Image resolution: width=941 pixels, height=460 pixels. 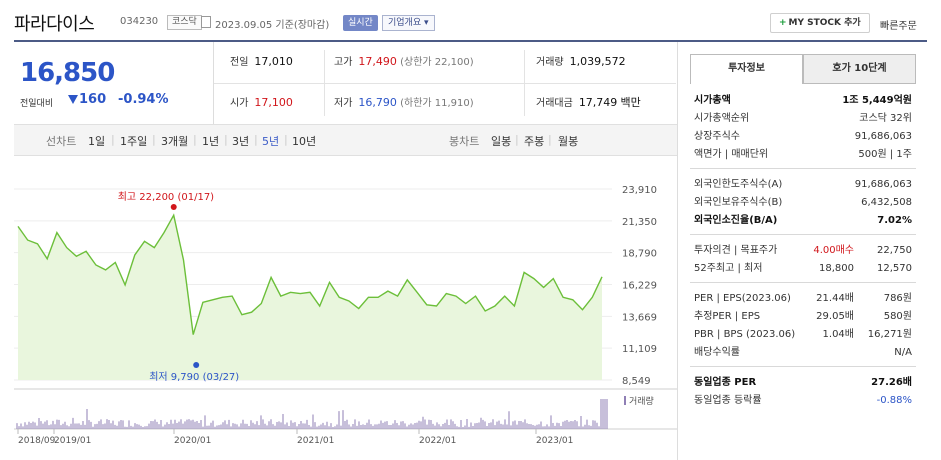 What do you see at coordinates (404, 103) in the screenshot?
I see `low-price: 저가 16,790 (하한가 11,910)` at bounding box center [404, 103].